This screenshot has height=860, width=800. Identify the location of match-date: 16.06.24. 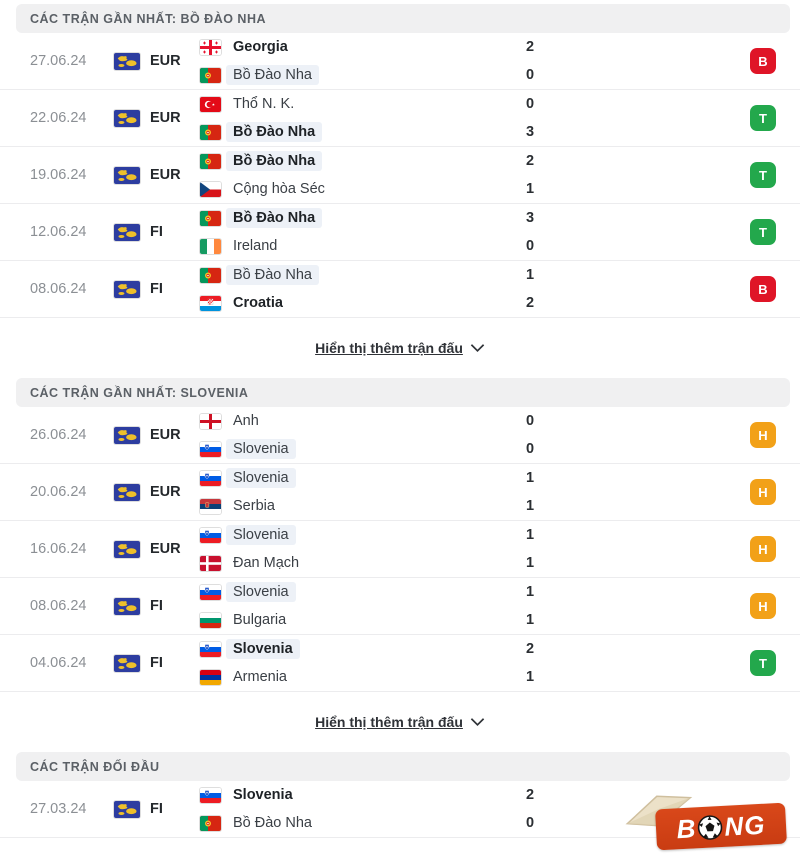
(58, 549).